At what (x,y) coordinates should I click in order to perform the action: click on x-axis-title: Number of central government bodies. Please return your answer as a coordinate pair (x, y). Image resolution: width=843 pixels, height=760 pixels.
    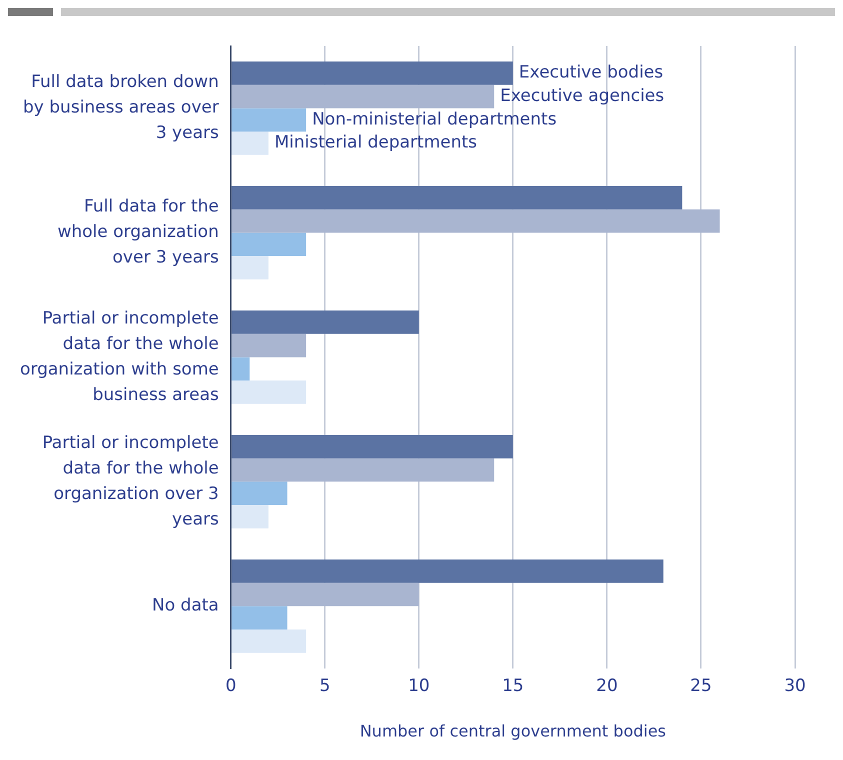
    Looking at the image, I should click on (513, 731).